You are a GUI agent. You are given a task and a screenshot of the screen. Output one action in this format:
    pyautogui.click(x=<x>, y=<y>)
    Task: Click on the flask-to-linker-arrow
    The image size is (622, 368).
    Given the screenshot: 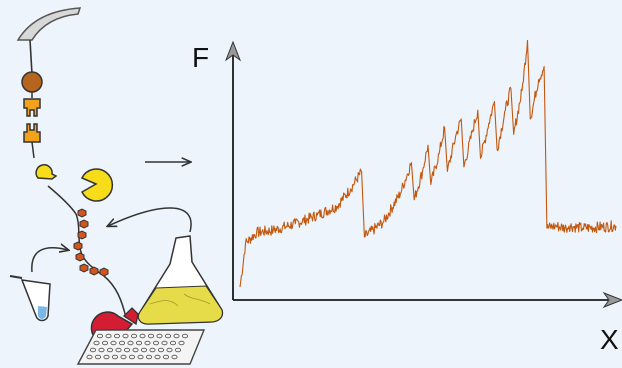 What is the action you would take?
    pyautogui.click(x=150, y=220)
    